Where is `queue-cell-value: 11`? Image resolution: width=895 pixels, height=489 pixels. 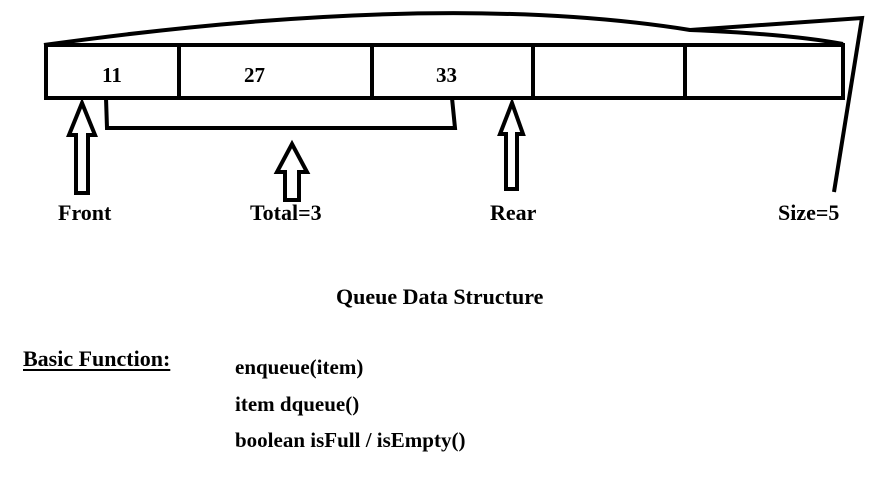
queue-cell-value: 11 is located at coordinates (112, 75).